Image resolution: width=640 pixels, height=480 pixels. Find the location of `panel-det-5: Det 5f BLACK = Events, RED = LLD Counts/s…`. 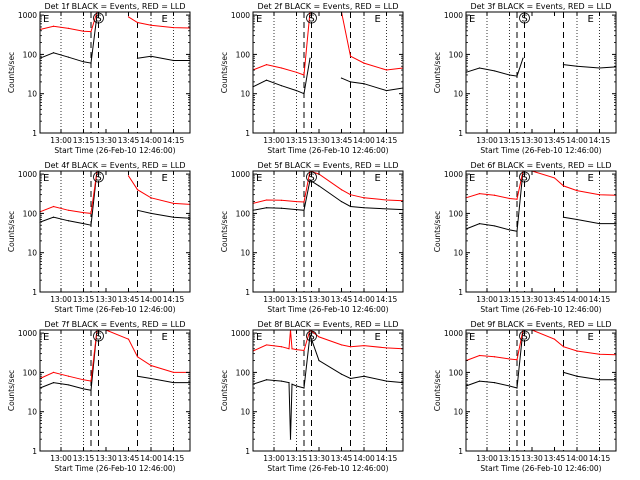

panel-det-5: Det 5f BLACK = Events, RED = LLD Counts/s… is located at coordinates (312, 237).